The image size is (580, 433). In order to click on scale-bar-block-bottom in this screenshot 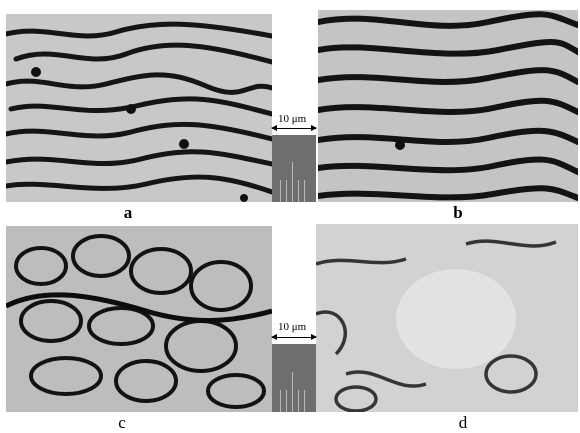, I will do `click(294, 378)`.